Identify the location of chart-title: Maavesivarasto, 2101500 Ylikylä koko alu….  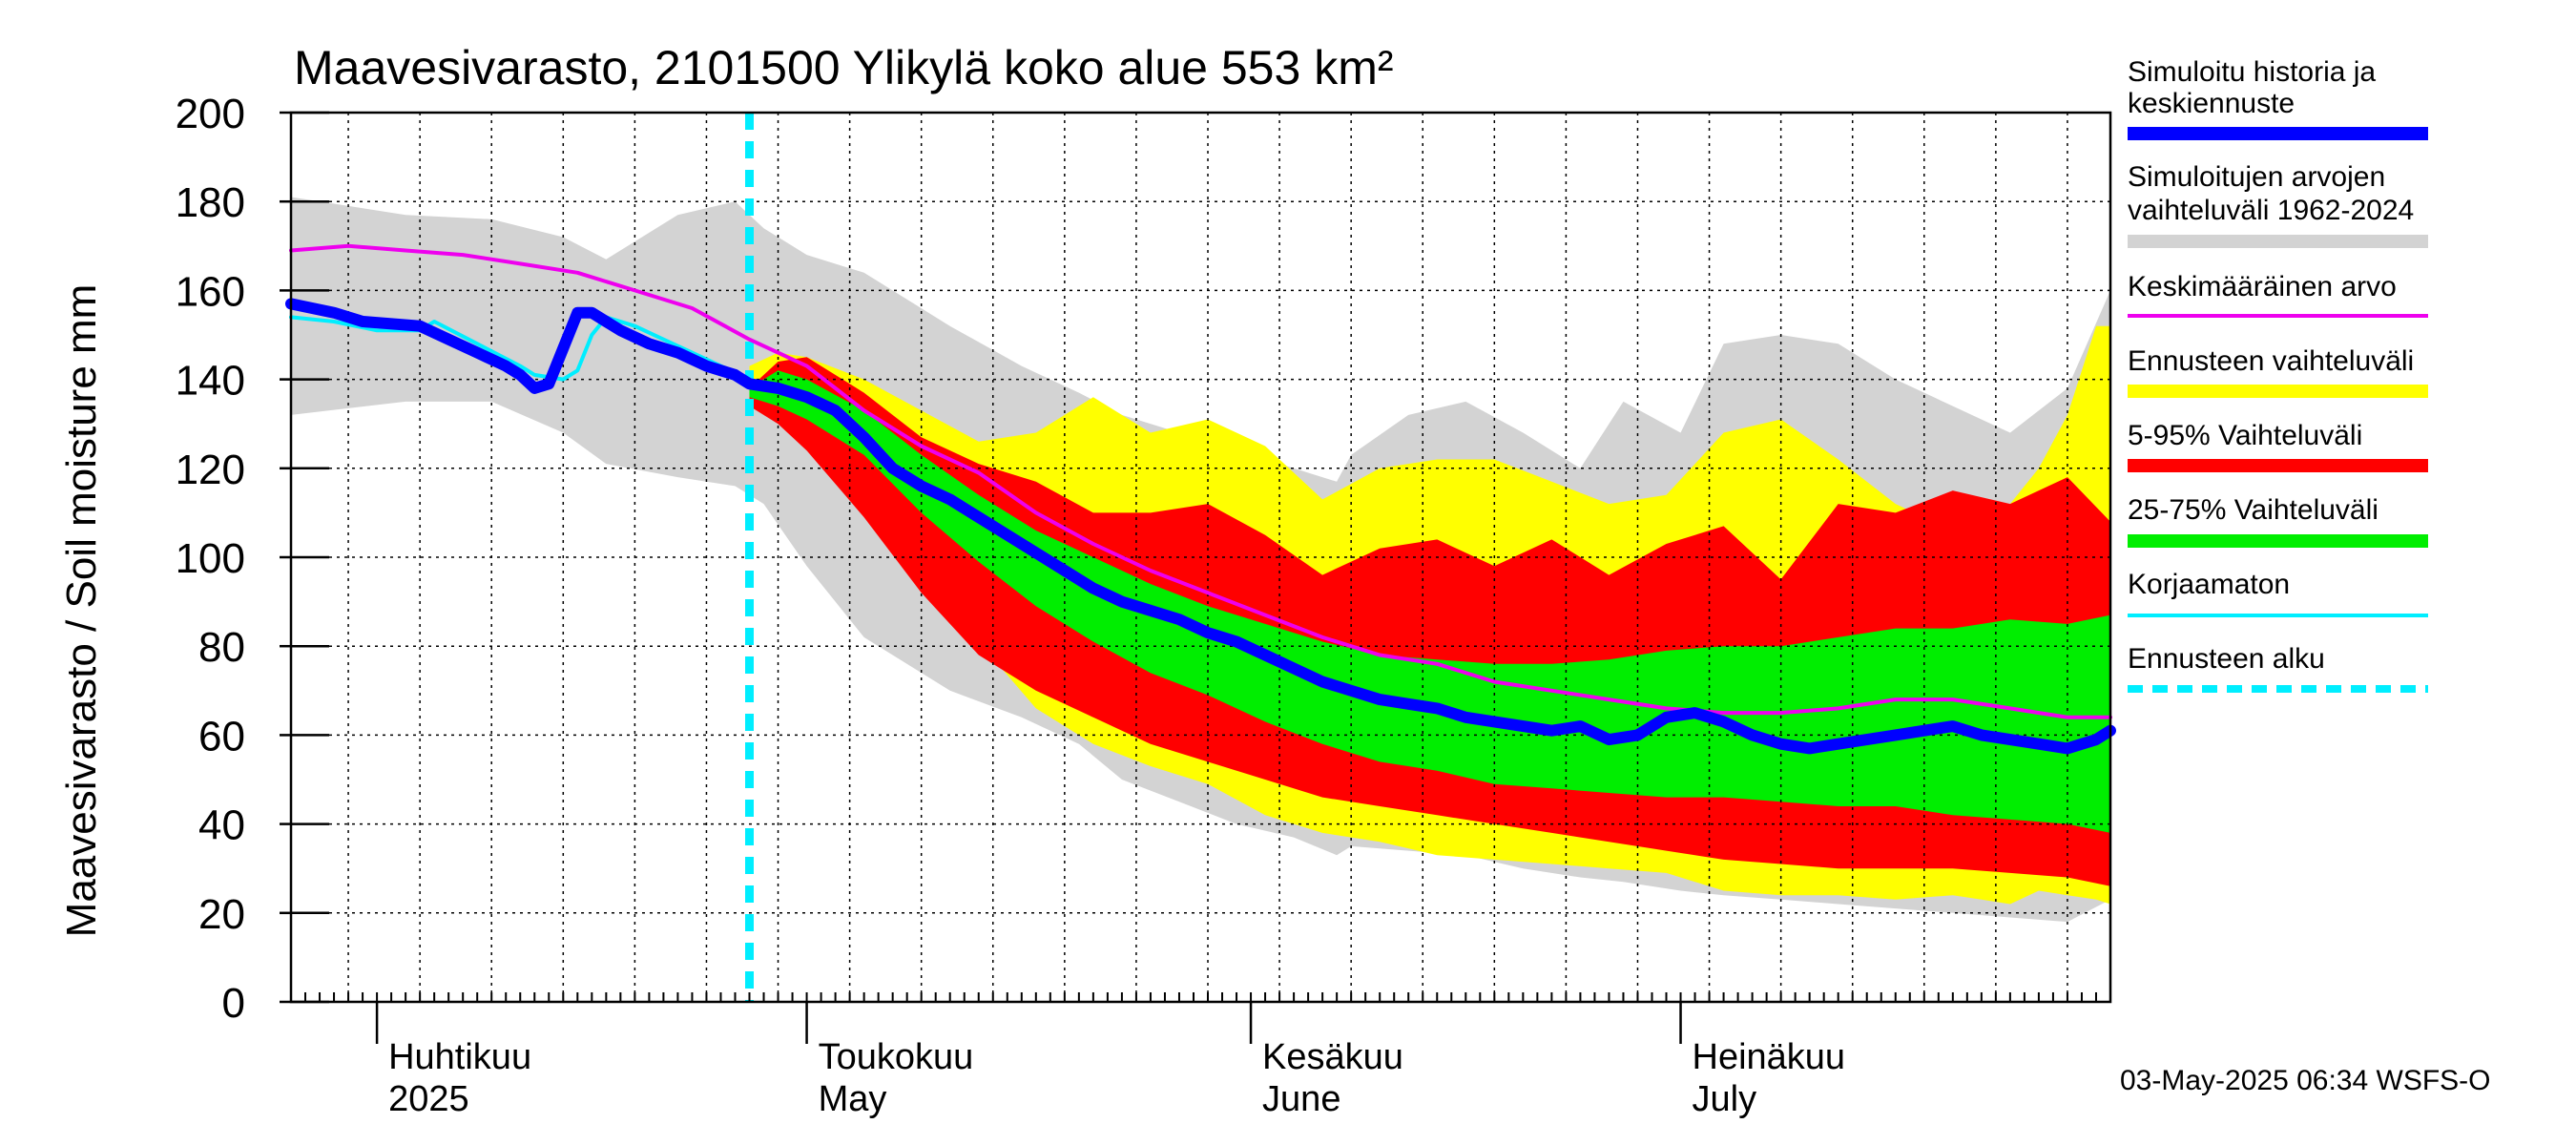
(844, 67).